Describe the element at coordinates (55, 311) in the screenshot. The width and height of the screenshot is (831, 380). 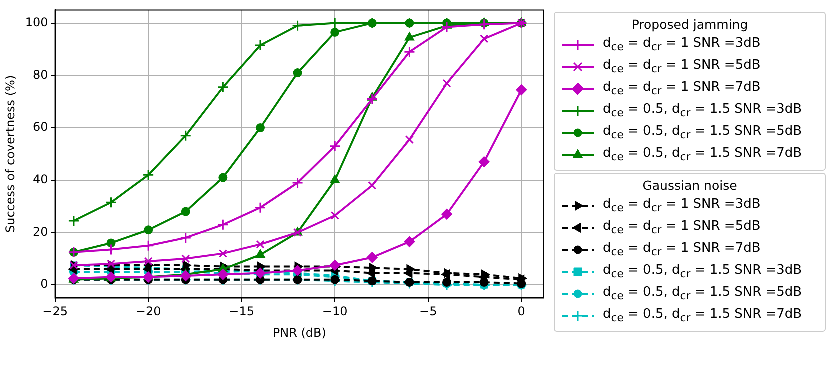
I see `x-tick-label: −25` at that location.